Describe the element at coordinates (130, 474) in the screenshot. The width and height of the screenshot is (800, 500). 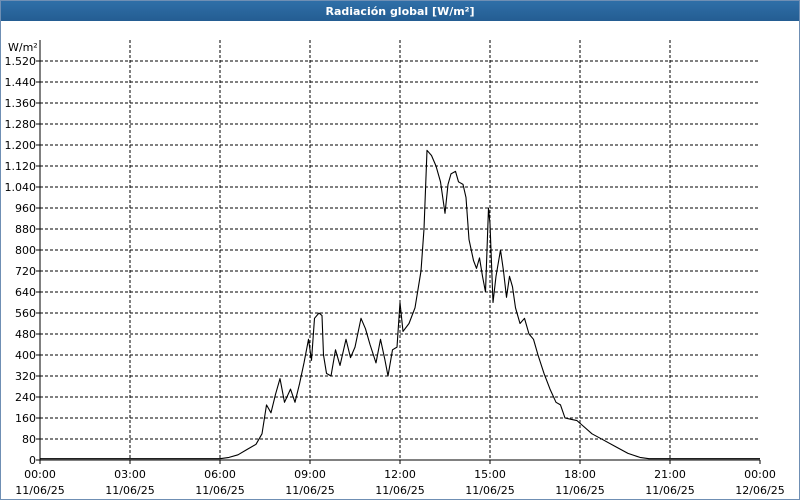
I see `x-tick-time: 03:00` at that location.